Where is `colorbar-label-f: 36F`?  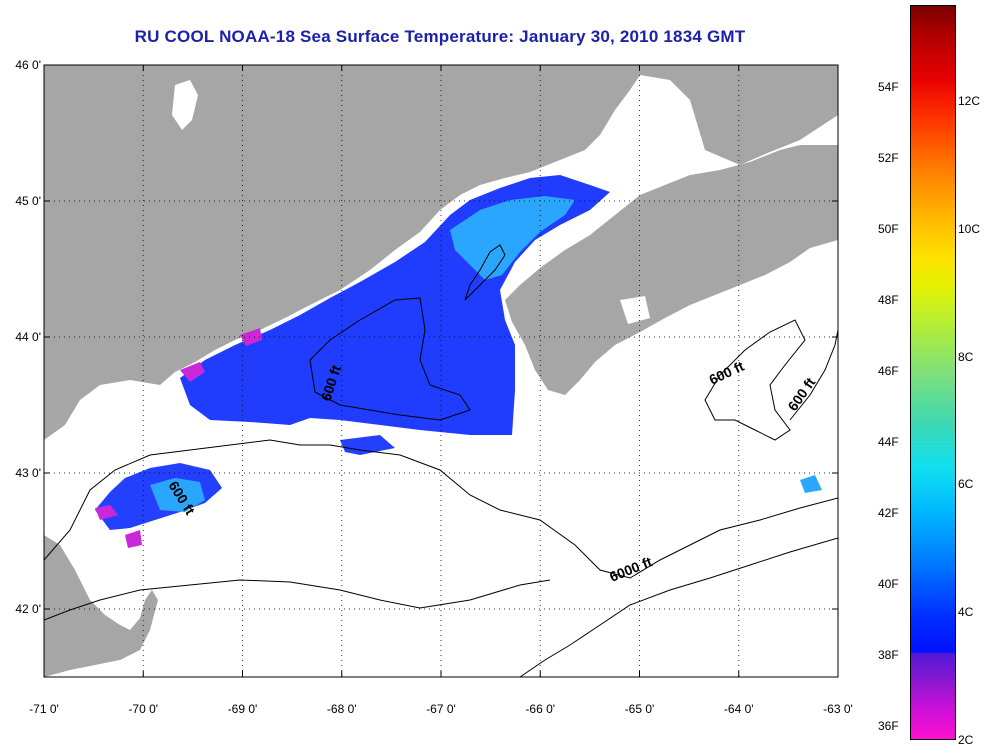 colorbar-label-f: 36F is located at coordinates (888, 725).